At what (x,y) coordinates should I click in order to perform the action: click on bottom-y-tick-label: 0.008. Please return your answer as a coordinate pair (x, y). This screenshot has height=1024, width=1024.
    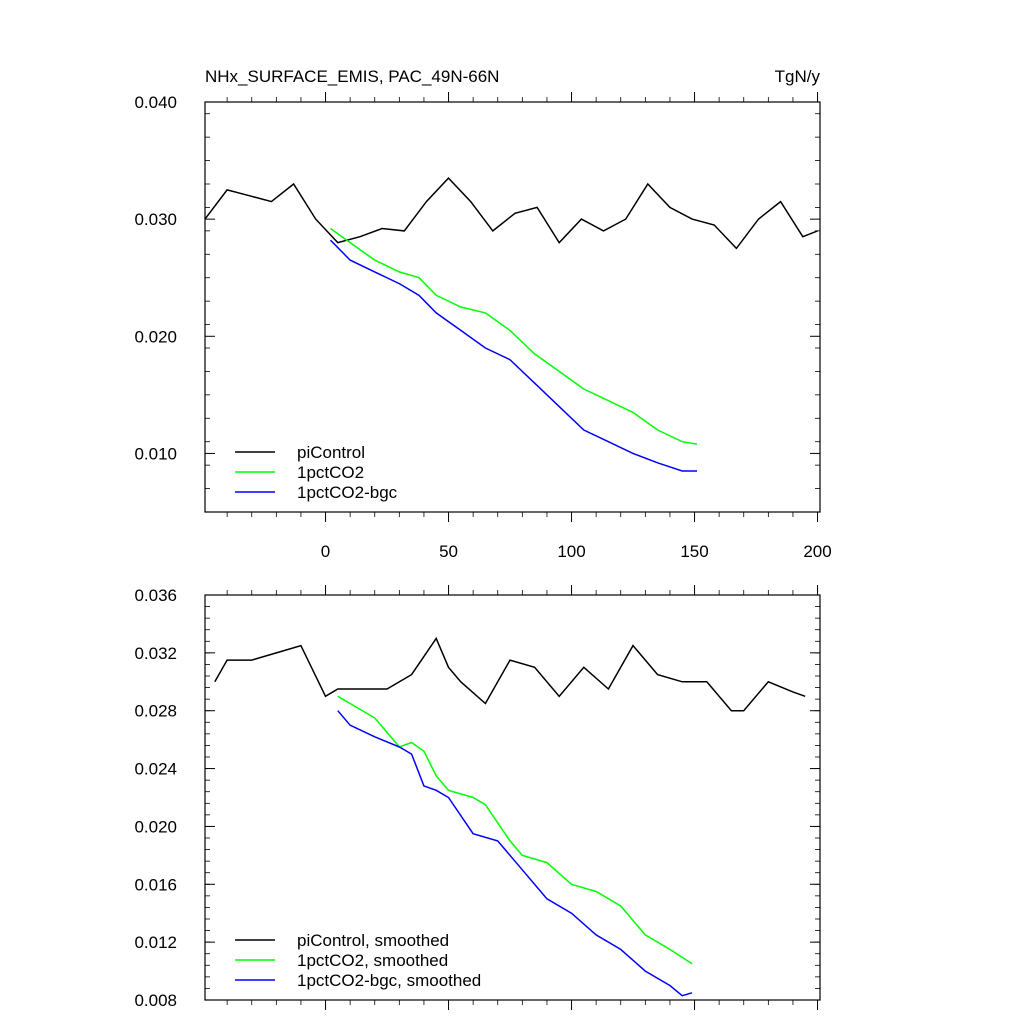
    Looking at the image, I should click on (155, 1000).